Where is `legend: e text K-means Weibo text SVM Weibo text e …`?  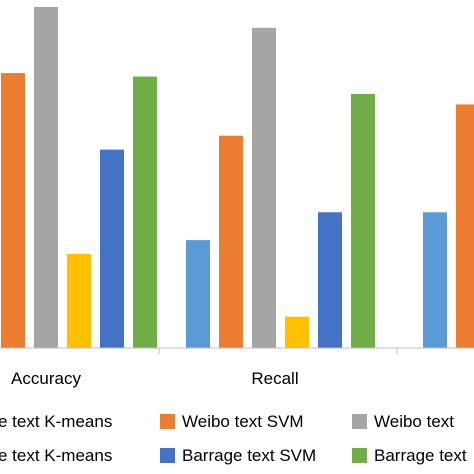
legend: e text K-means Weibo text SVM Weibo text e … is located at coordinates (233, 438).